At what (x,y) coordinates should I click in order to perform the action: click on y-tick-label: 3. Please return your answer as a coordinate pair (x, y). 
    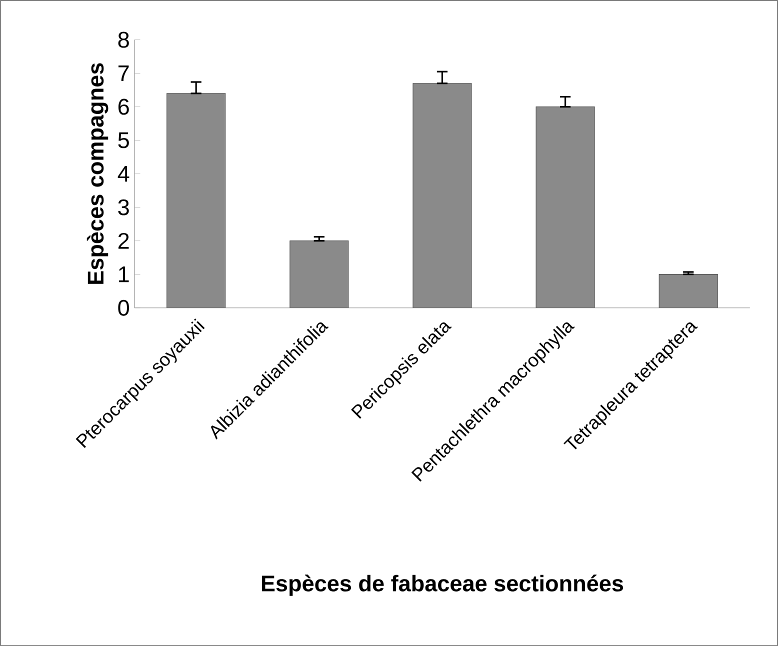
    Looking at the image, I should click on (123, 207).